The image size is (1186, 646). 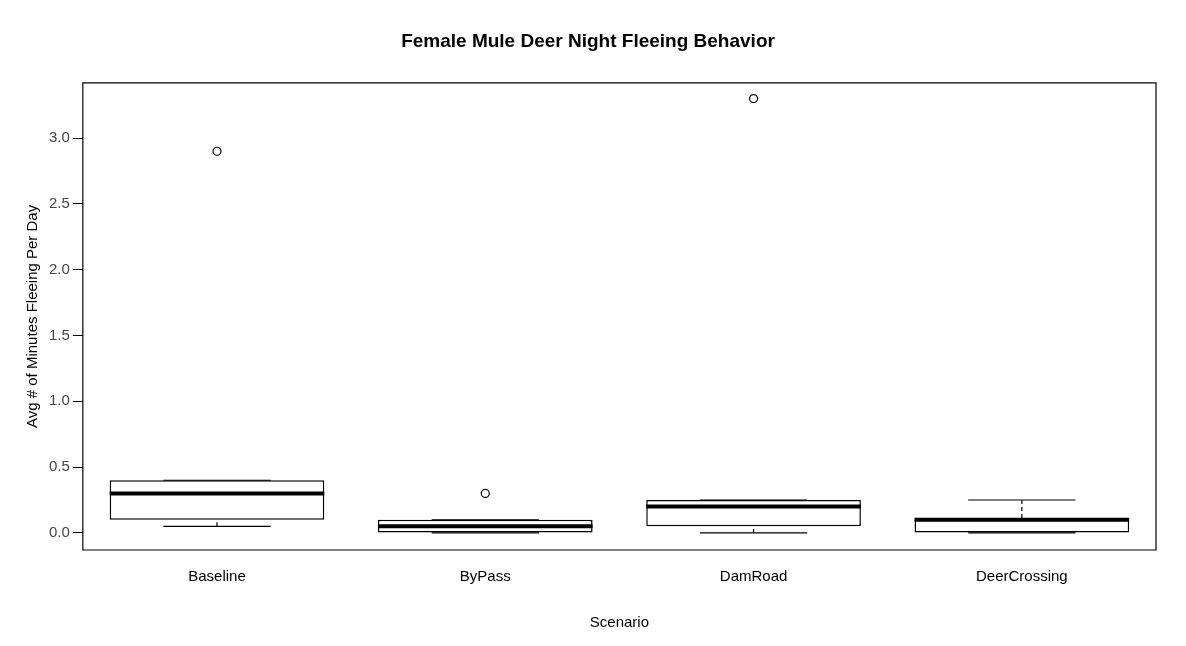 I want to click on x-tick-label: DeerCrossing, so click(x=1022, y=576).